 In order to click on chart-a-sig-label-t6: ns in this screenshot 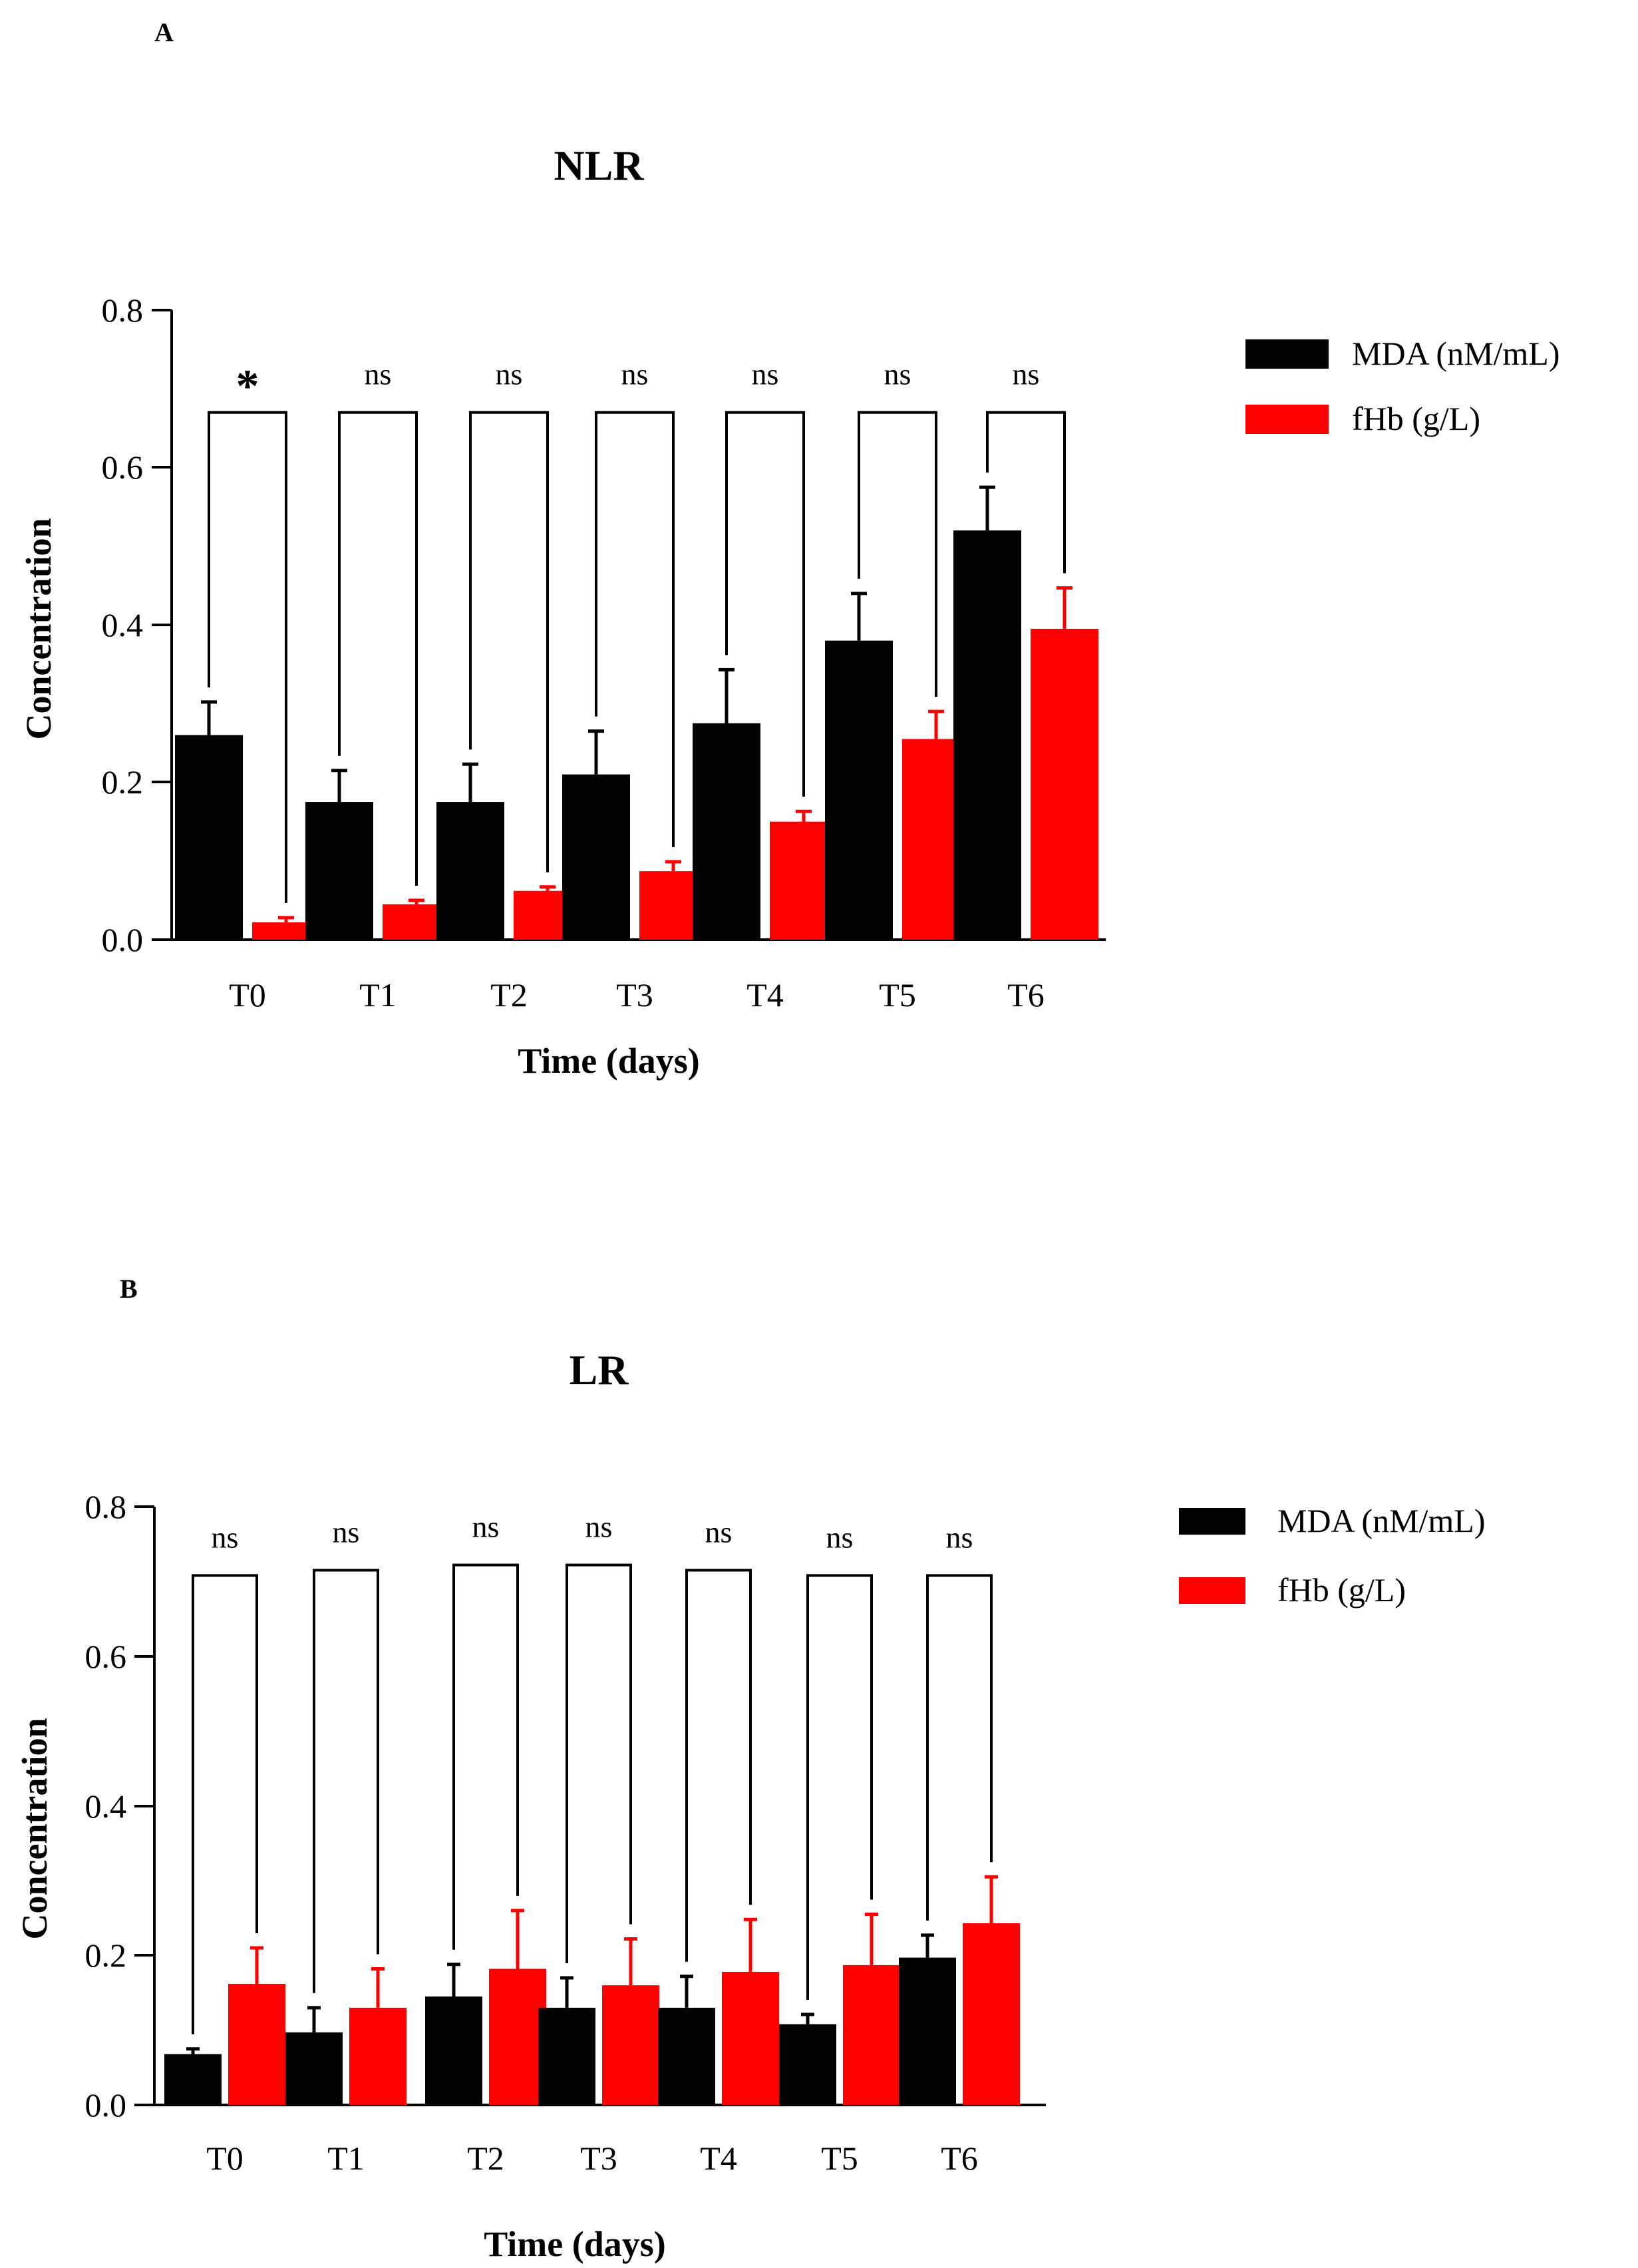, I will do `click(1026, 374)`.